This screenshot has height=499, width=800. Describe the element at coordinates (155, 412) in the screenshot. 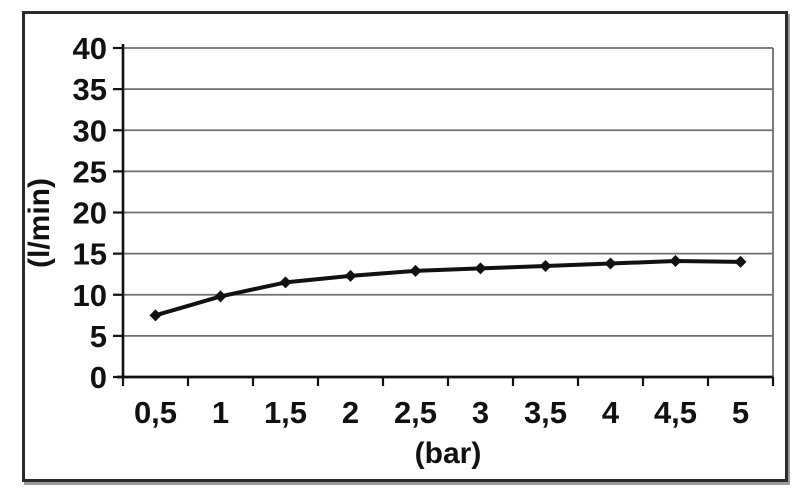

I see `x-tick-label: 0,5` at that location.